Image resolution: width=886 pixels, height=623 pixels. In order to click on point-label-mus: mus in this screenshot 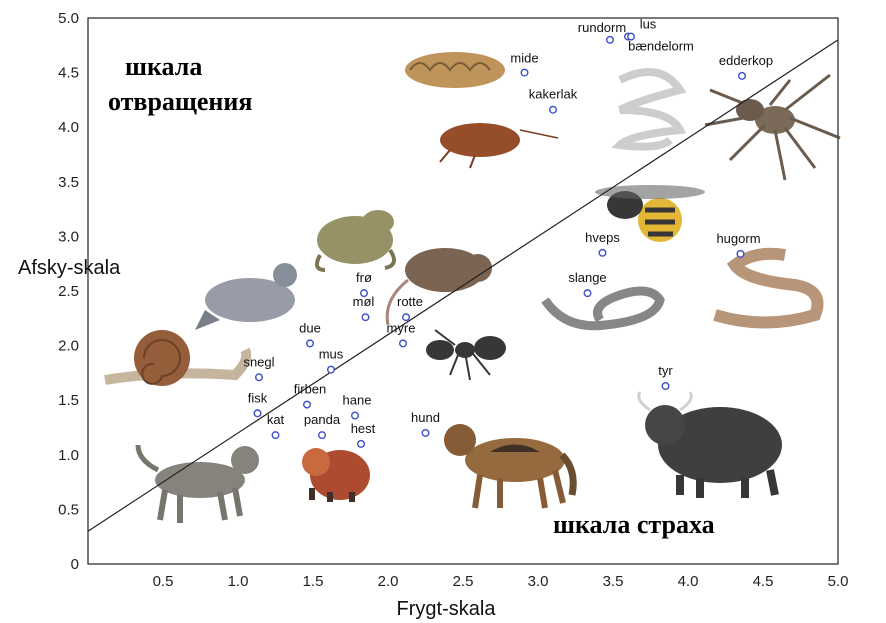, I will do `click(331, 354)`.